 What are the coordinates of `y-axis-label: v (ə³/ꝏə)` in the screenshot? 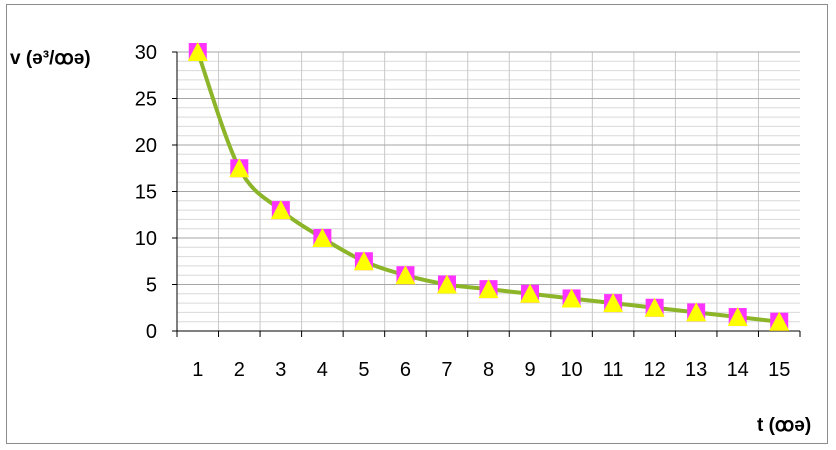 It's located at (50, 58).